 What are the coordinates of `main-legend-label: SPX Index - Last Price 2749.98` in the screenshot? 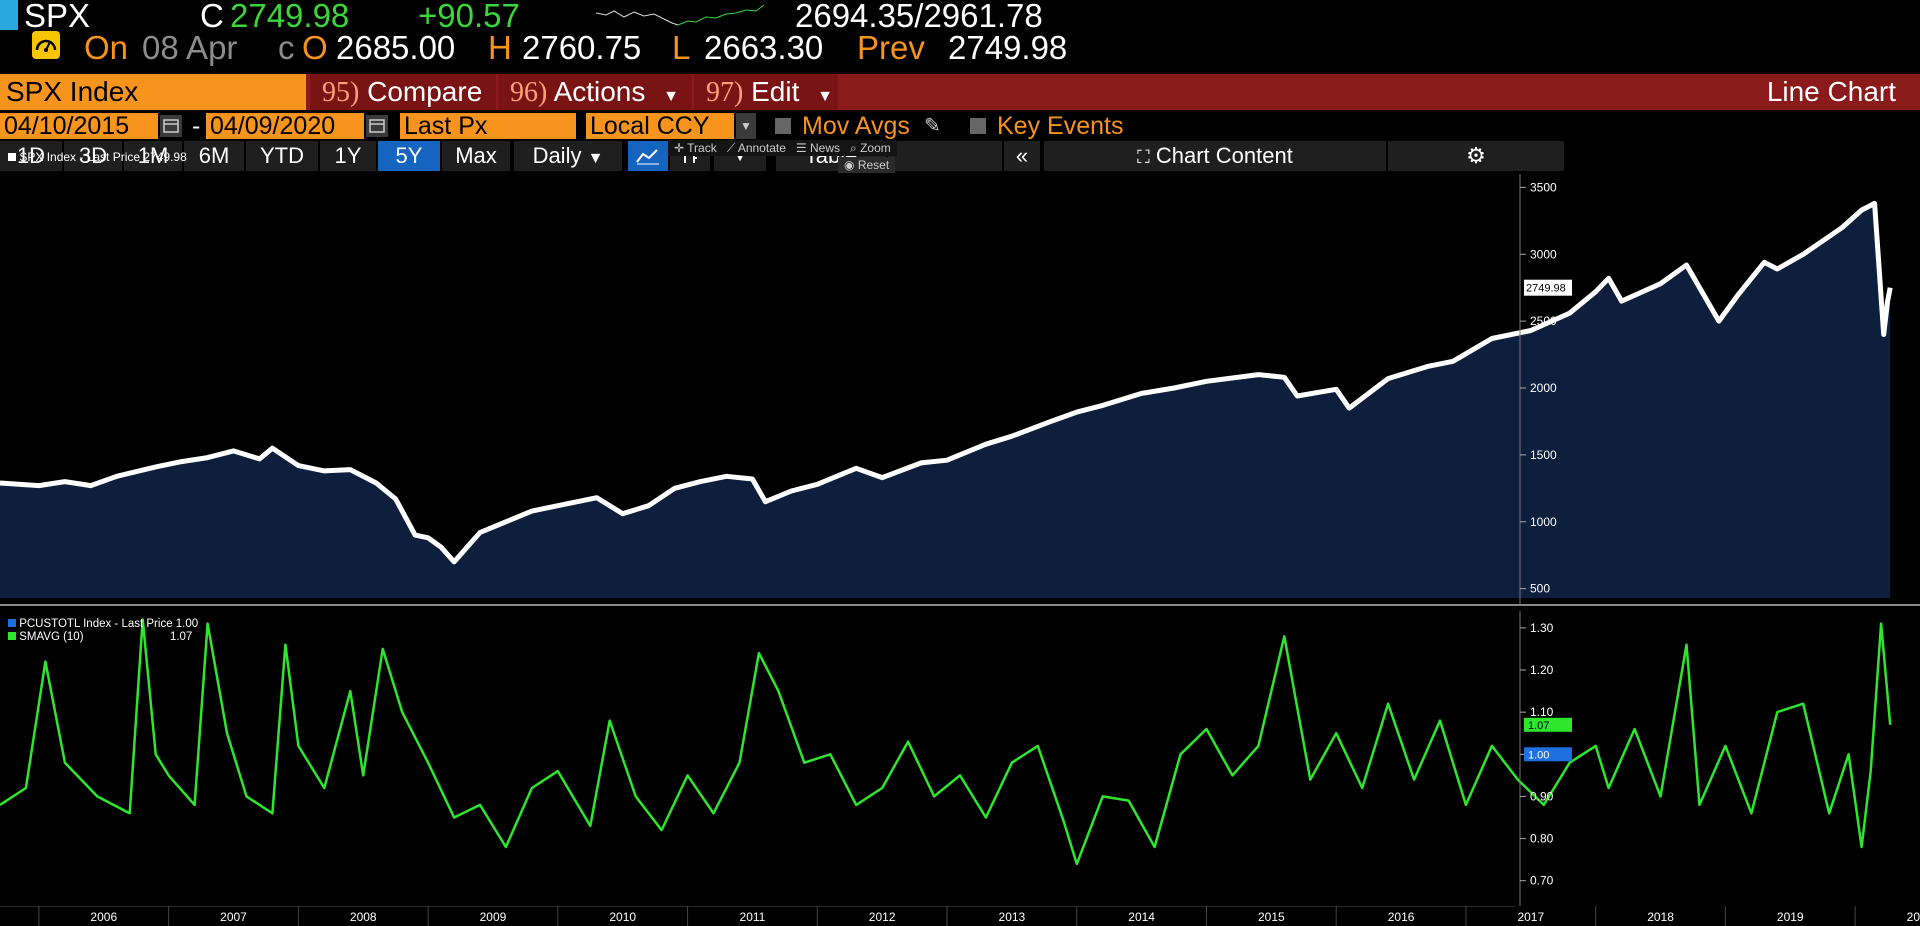 It's located at (103, 157).